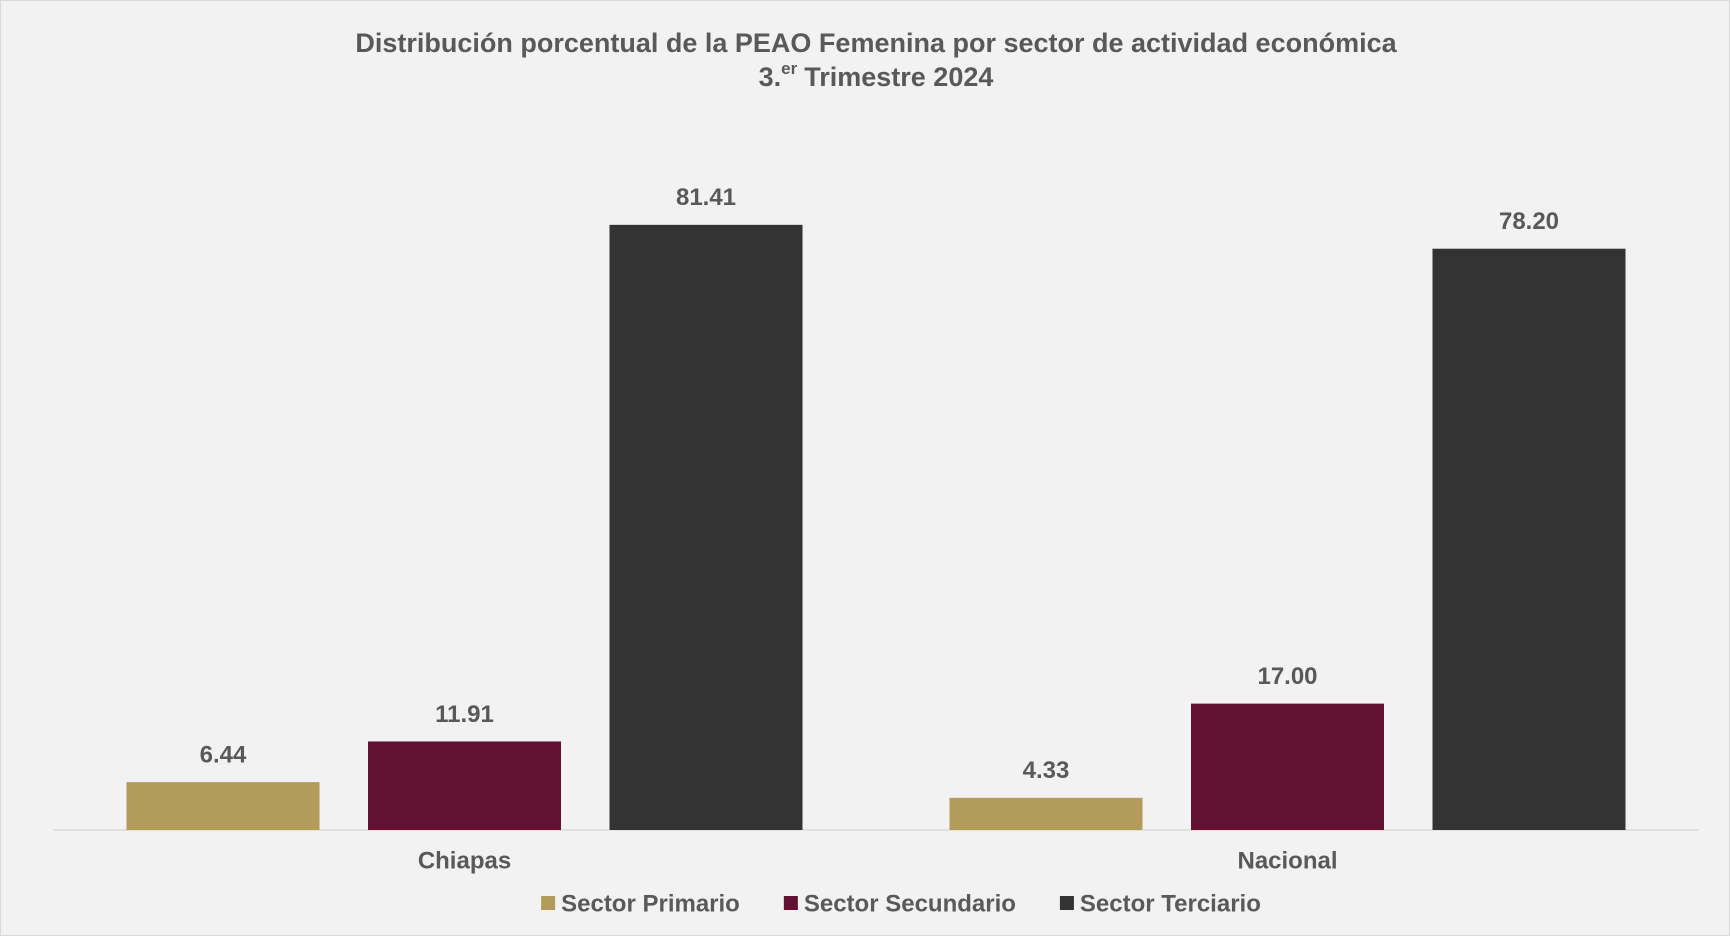 The height and width of the screenshot is (936, 1730). Describe the element at coordinates (464, 714) in the screenshot. I see `data-label: 11.91` at that location.